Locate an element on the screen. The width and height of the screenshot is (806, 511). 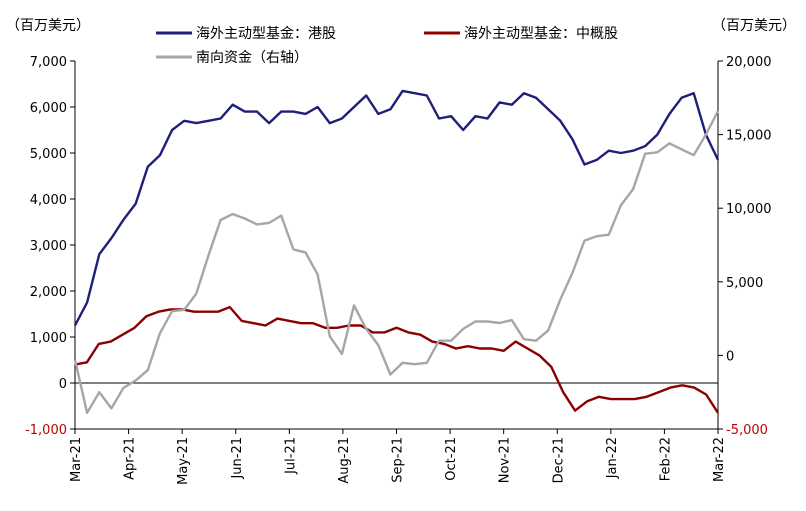
x-tick-label: Dec-21 is located at coordinates (558, 460).